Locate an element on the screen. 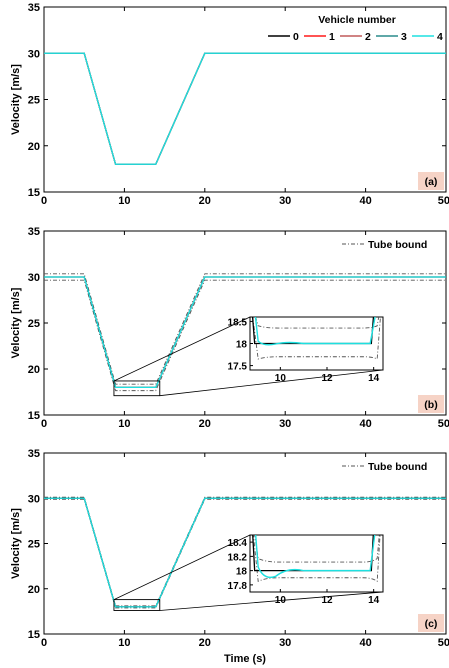 Image resolution: width=449 pixels, height=668 pixels. panel-label: (c) is located at coordinates (431, 624).